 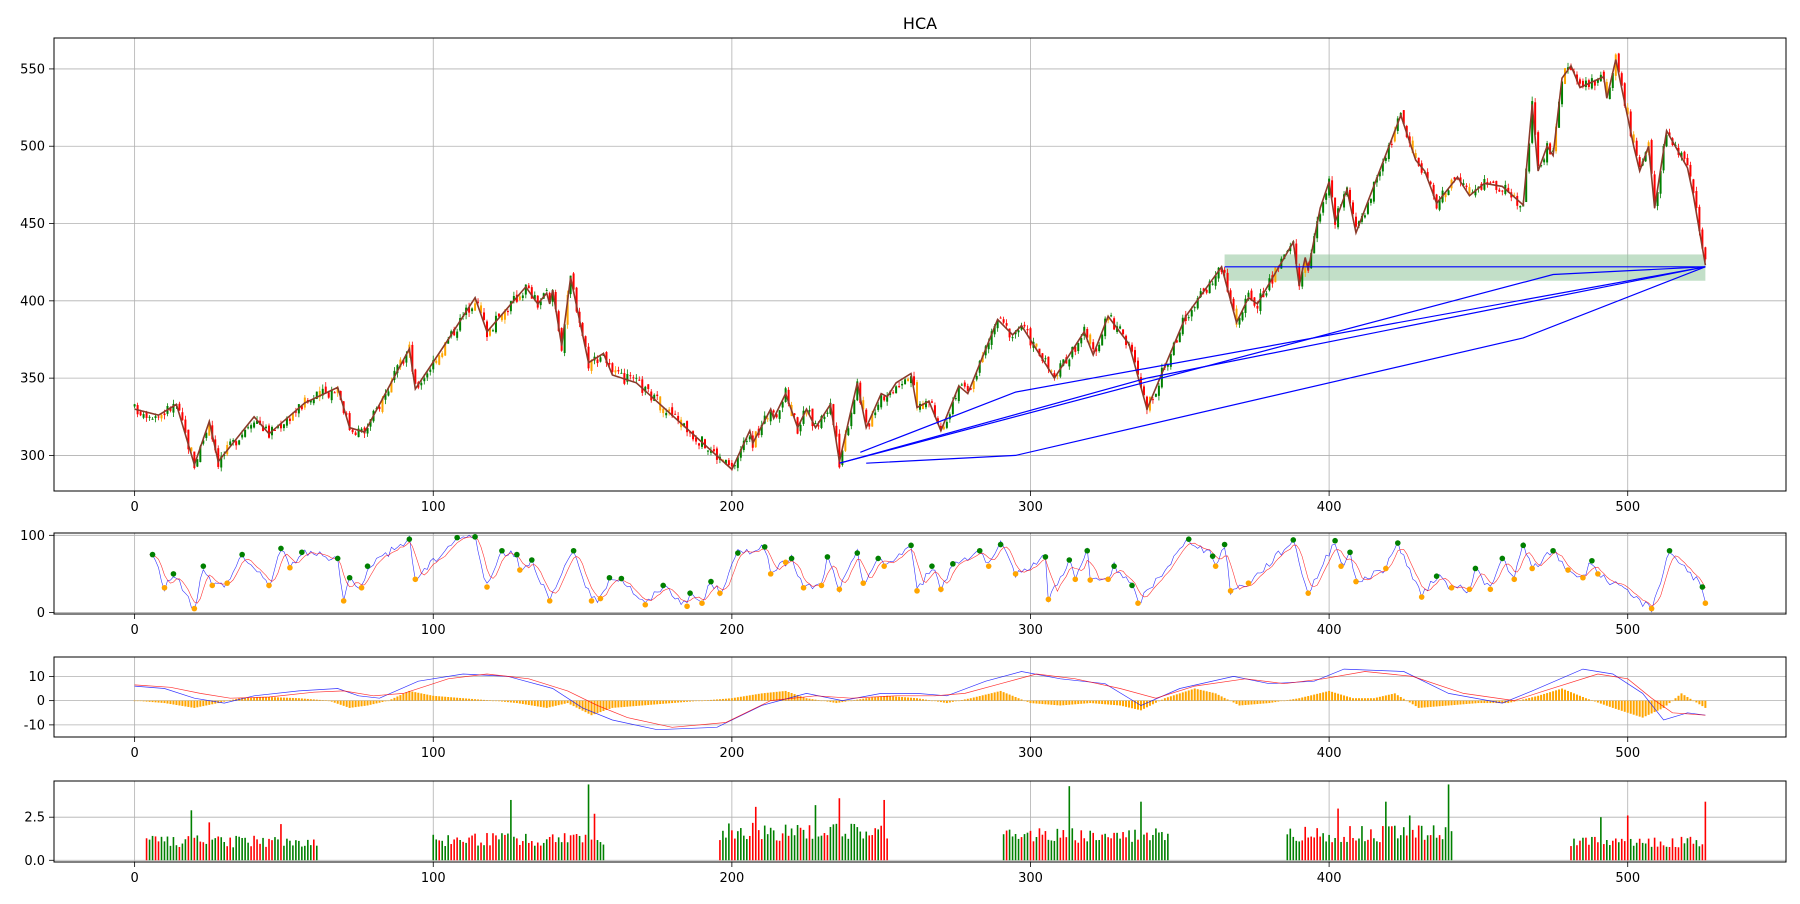 What do you see at coordinates (1329, 507) in the screenshot?
I see `x-tick-label: 400` at bounding box center [1329, 507].